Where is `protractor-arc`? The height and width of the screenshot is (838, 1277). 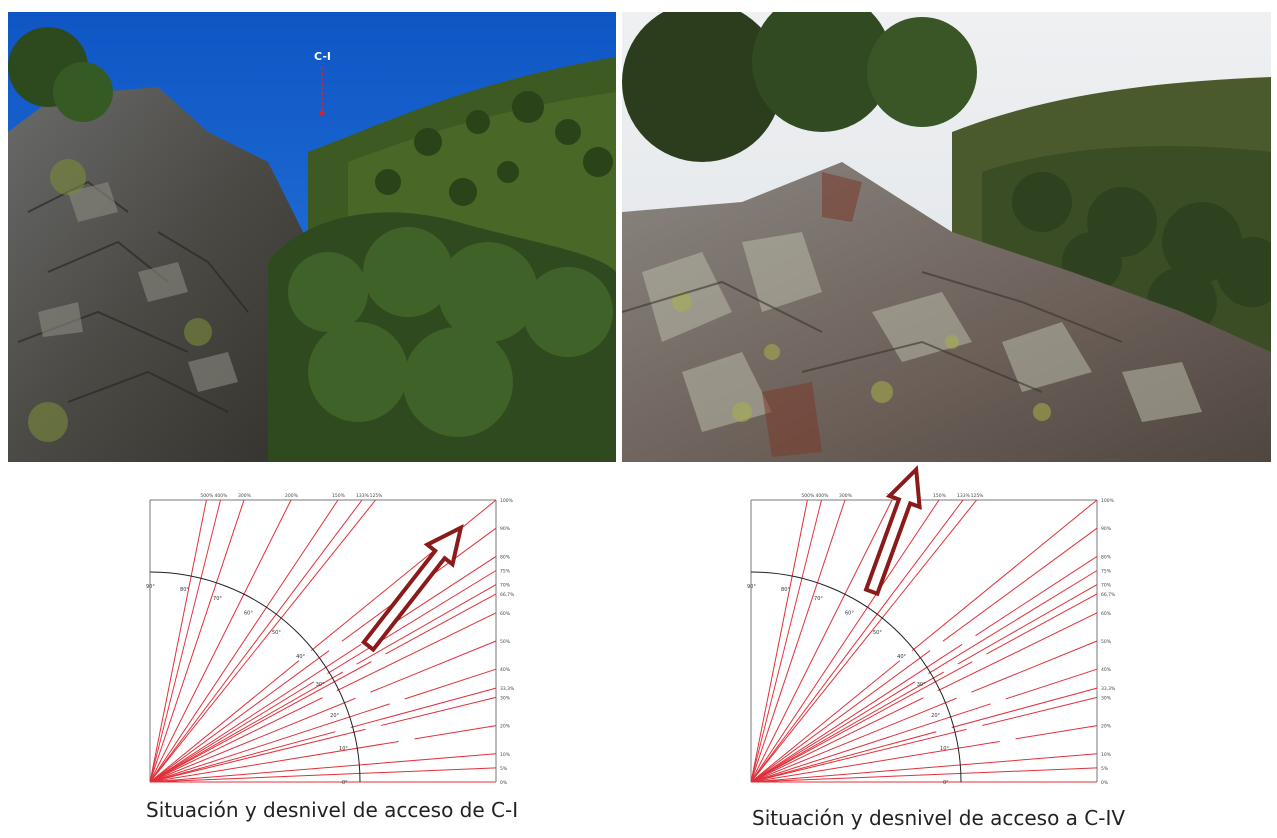
protractor-arc is located at coordinates (255, 677).